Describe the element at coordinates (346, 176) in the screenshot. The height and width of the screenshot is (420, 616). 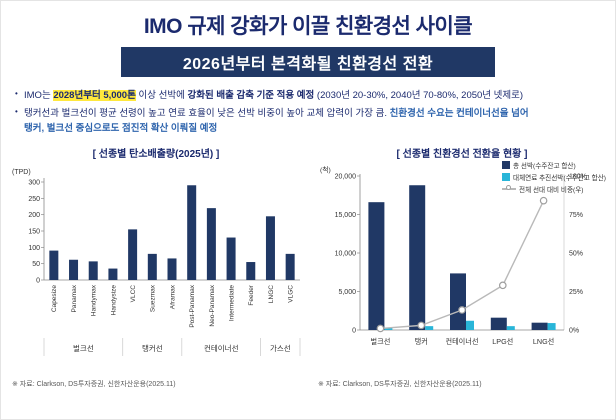
I see `svg-text: 20,000` at that location.